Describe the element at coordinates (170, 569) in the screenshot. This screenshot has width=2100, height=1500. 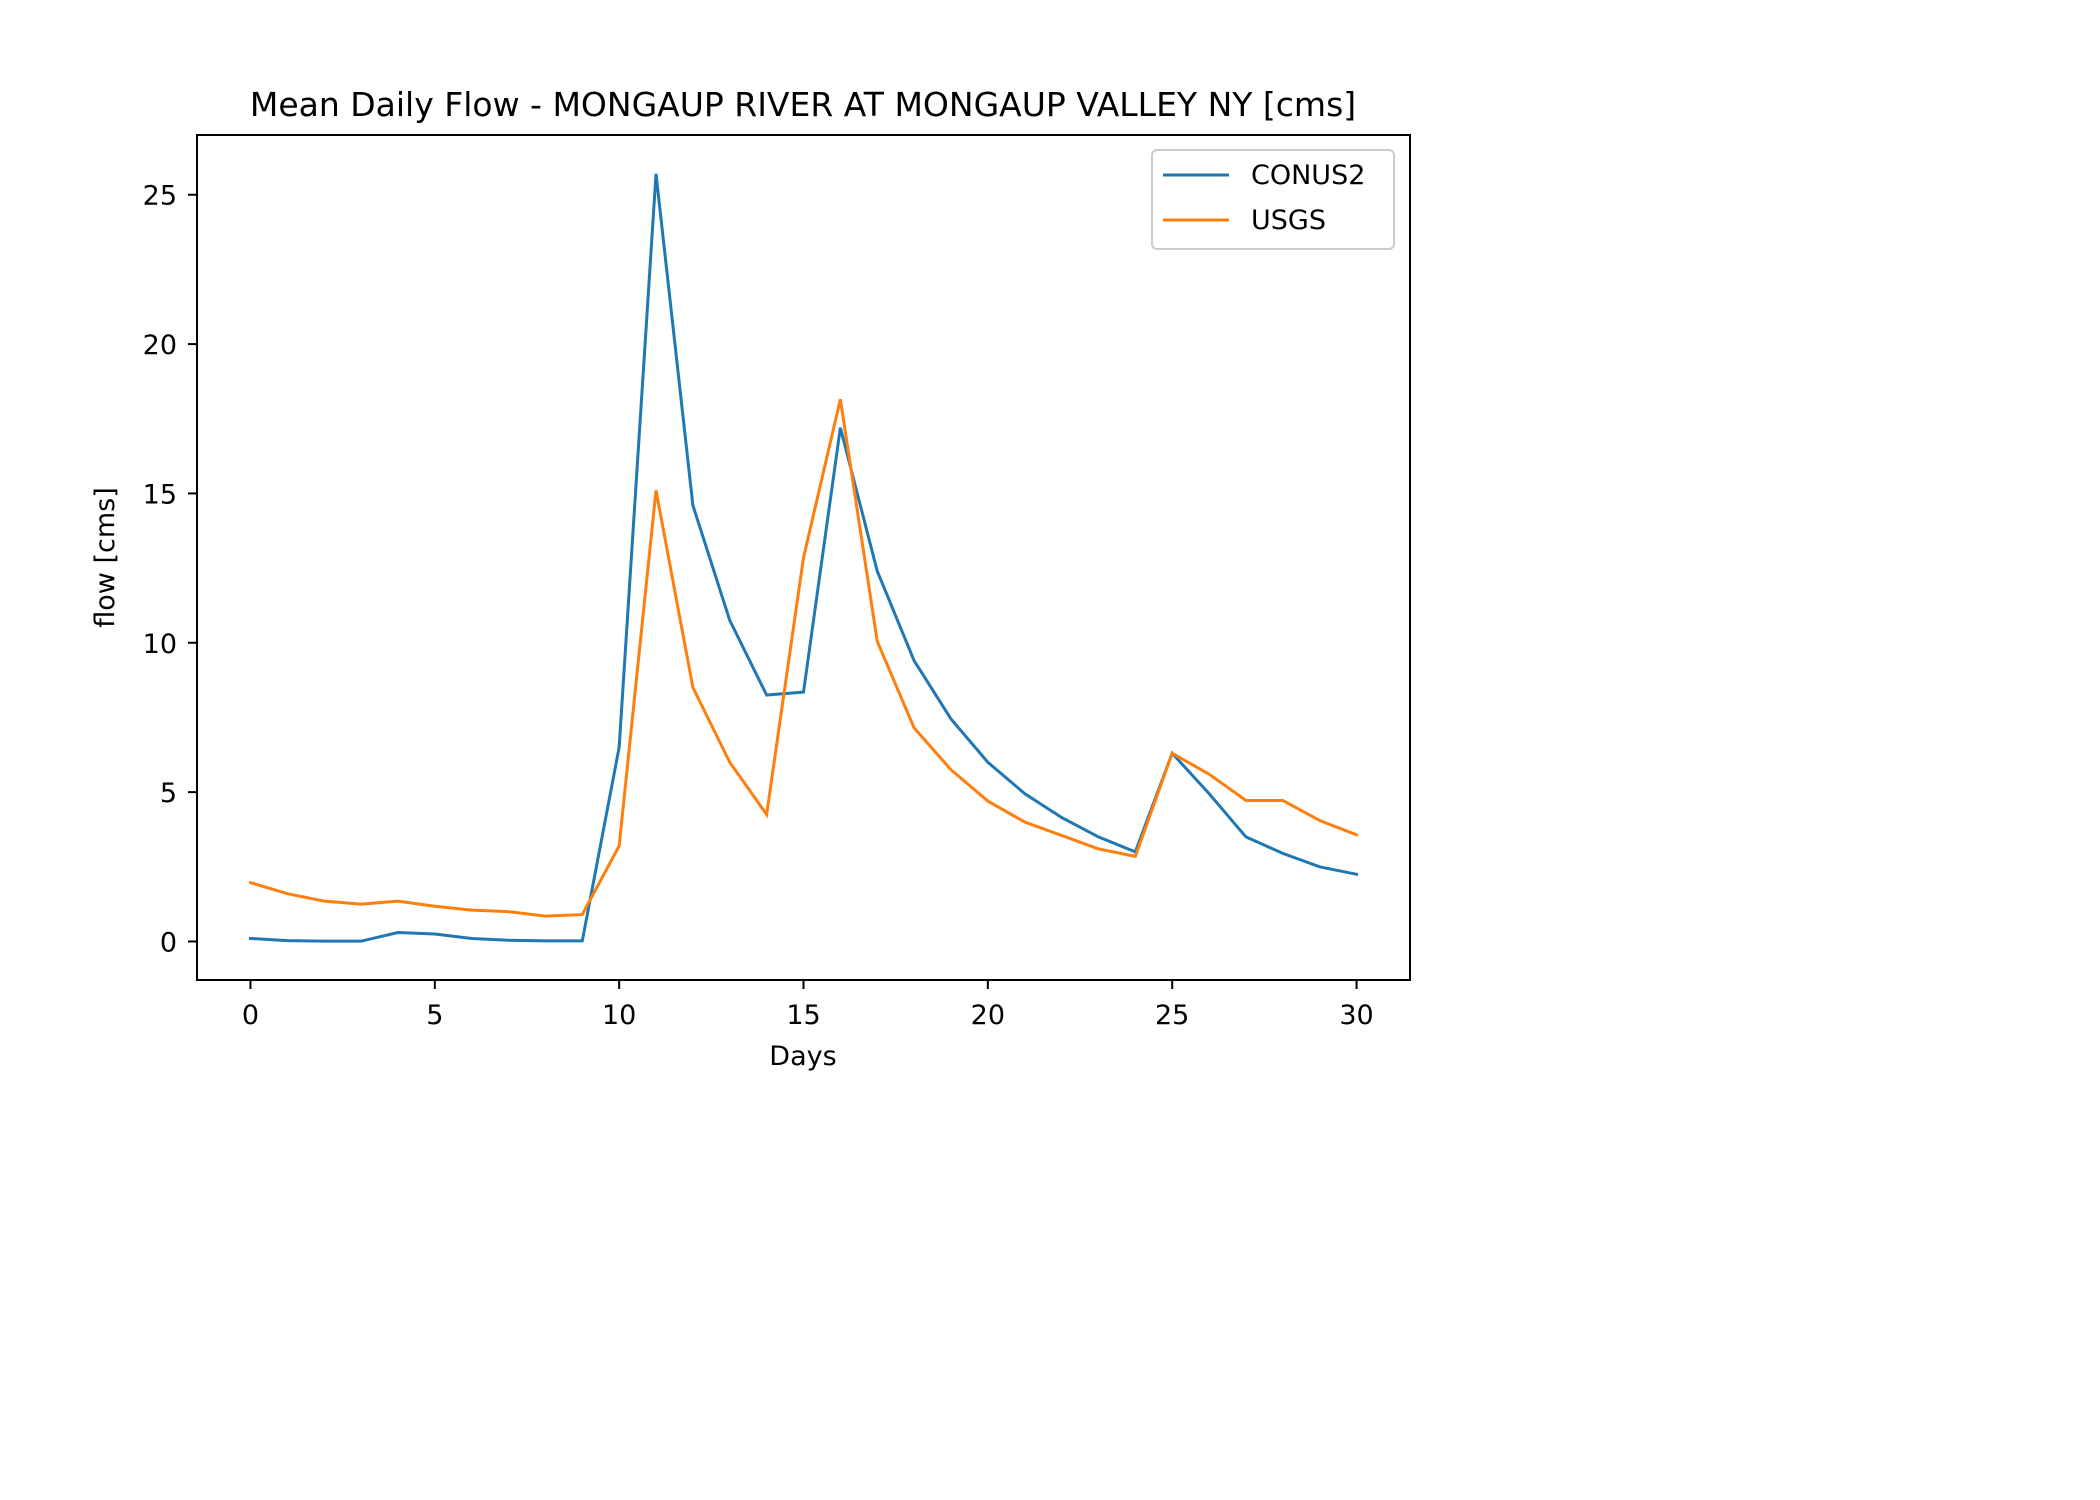
I see `y-axis: 0 5 10 15 20 25` at that location.